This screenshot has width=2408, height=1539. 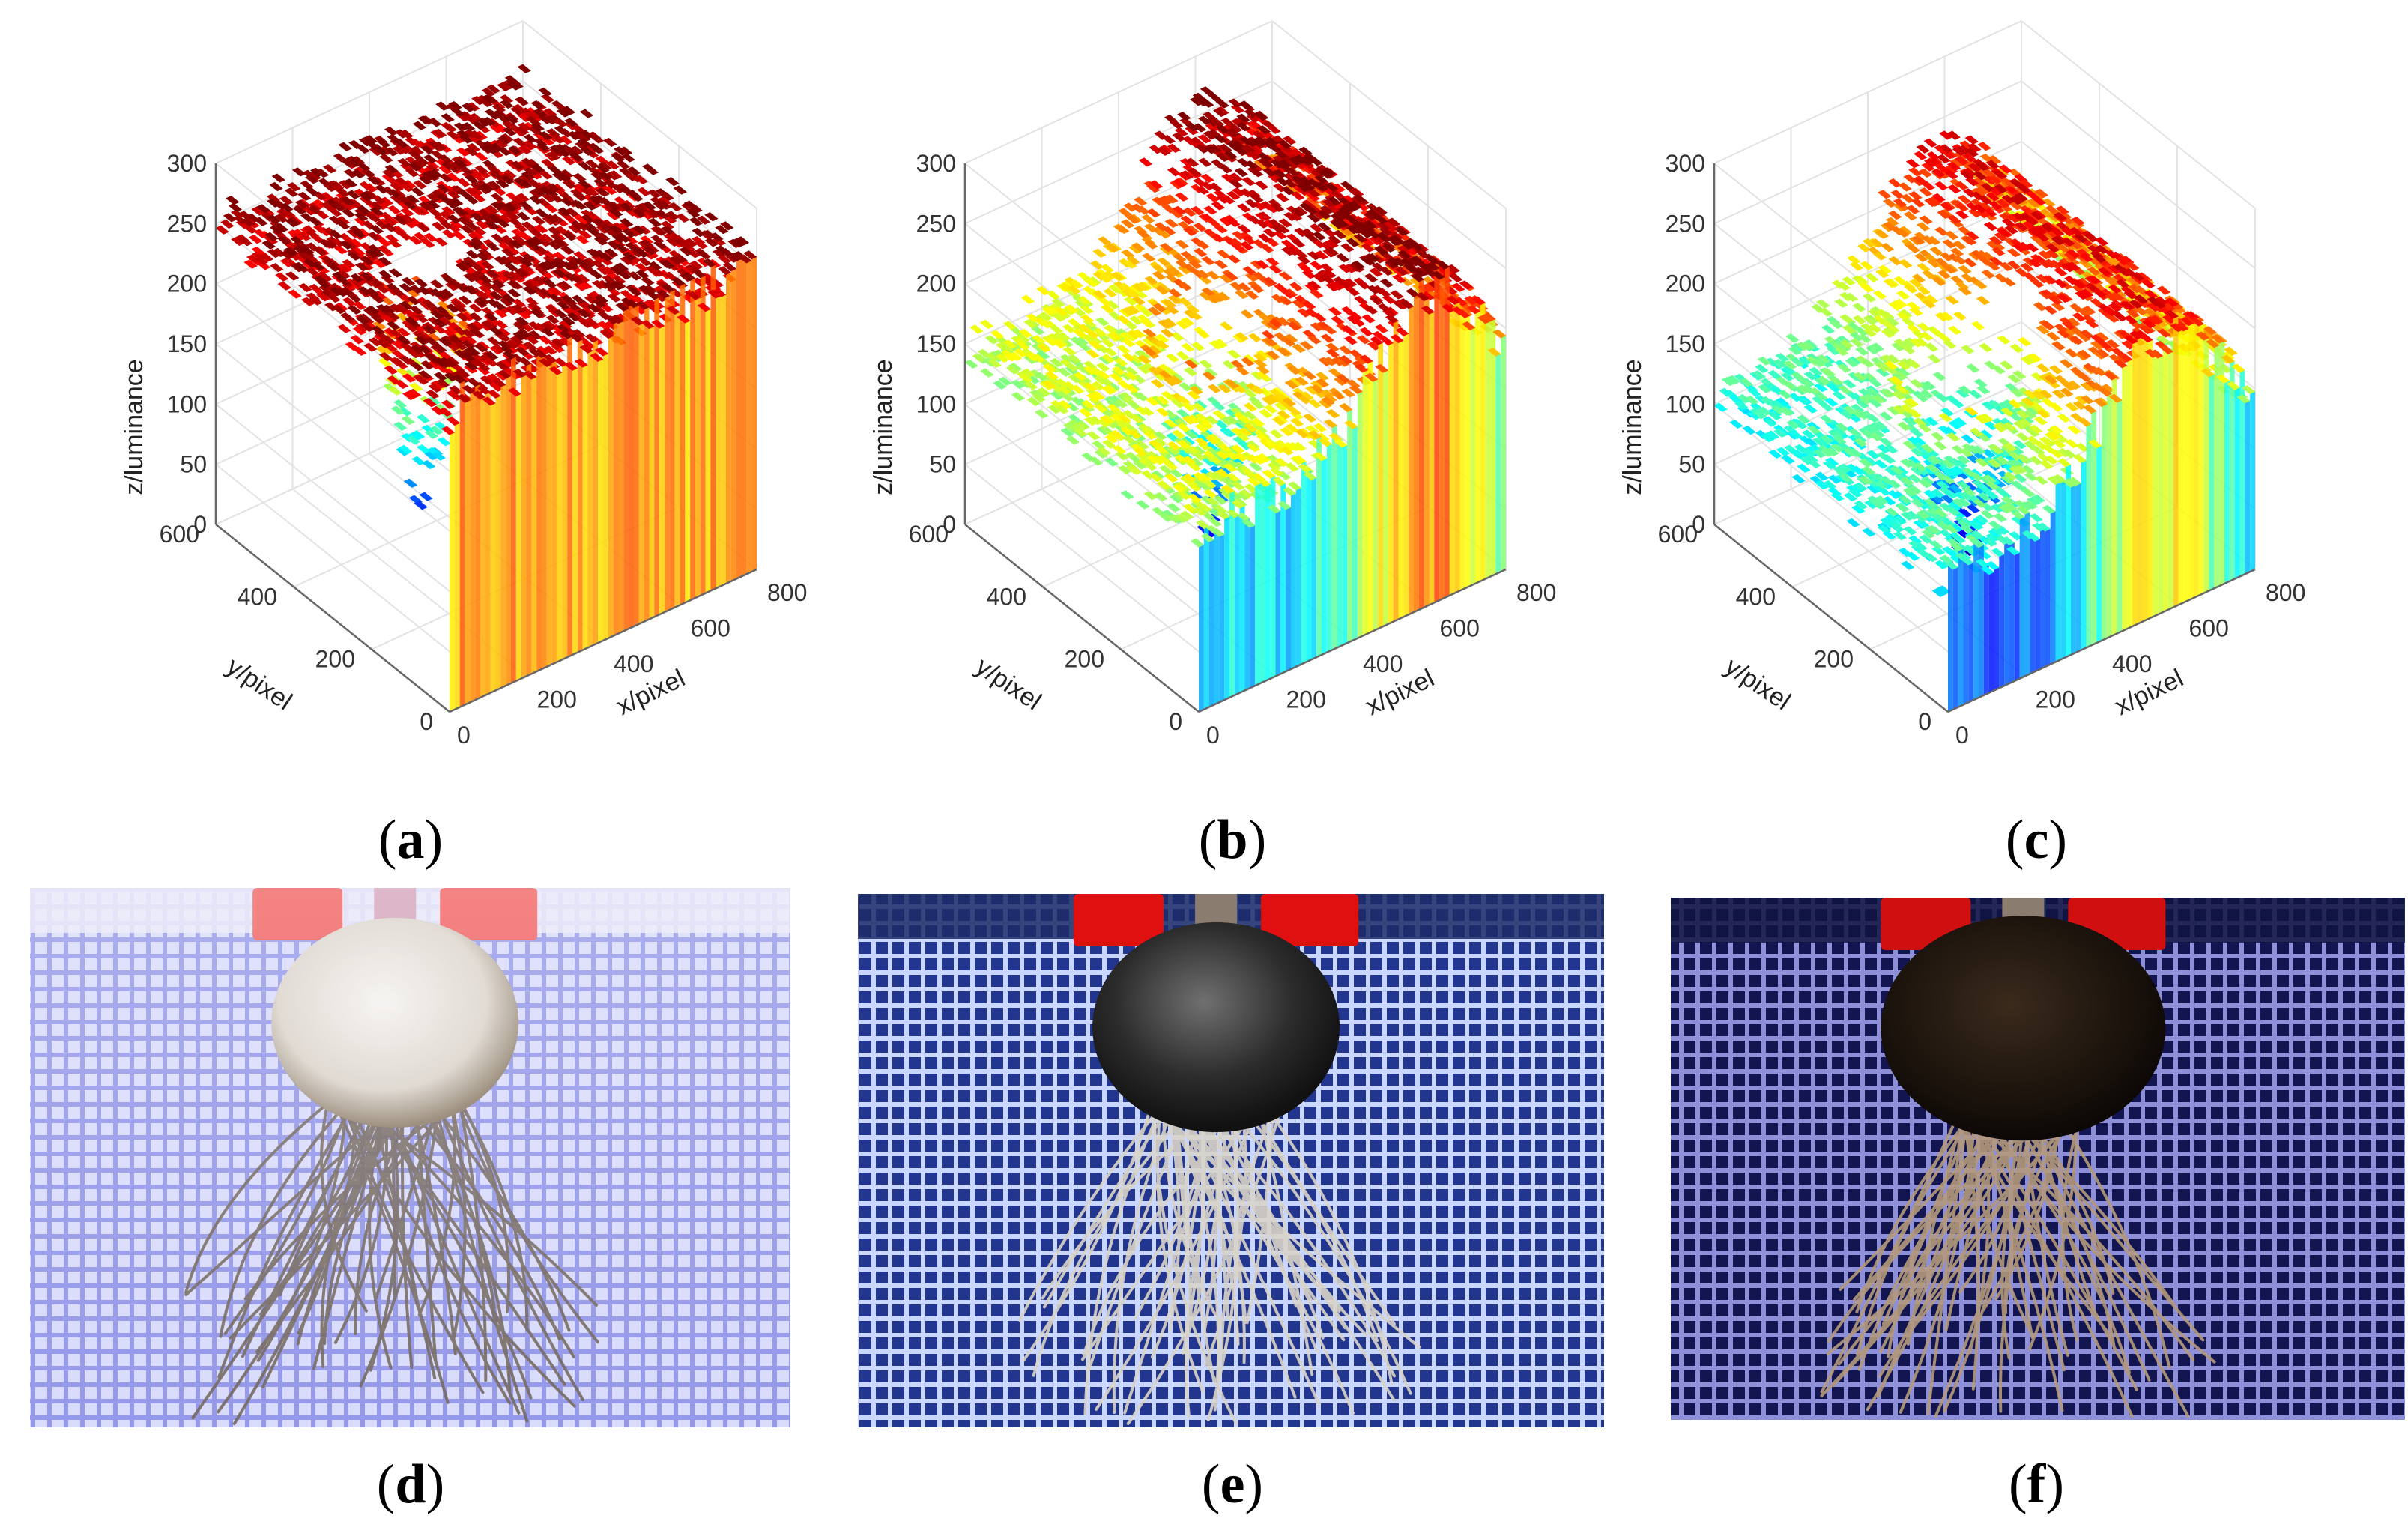 I want to click on x-tick-label: 0, so click(x=1213, y=735).